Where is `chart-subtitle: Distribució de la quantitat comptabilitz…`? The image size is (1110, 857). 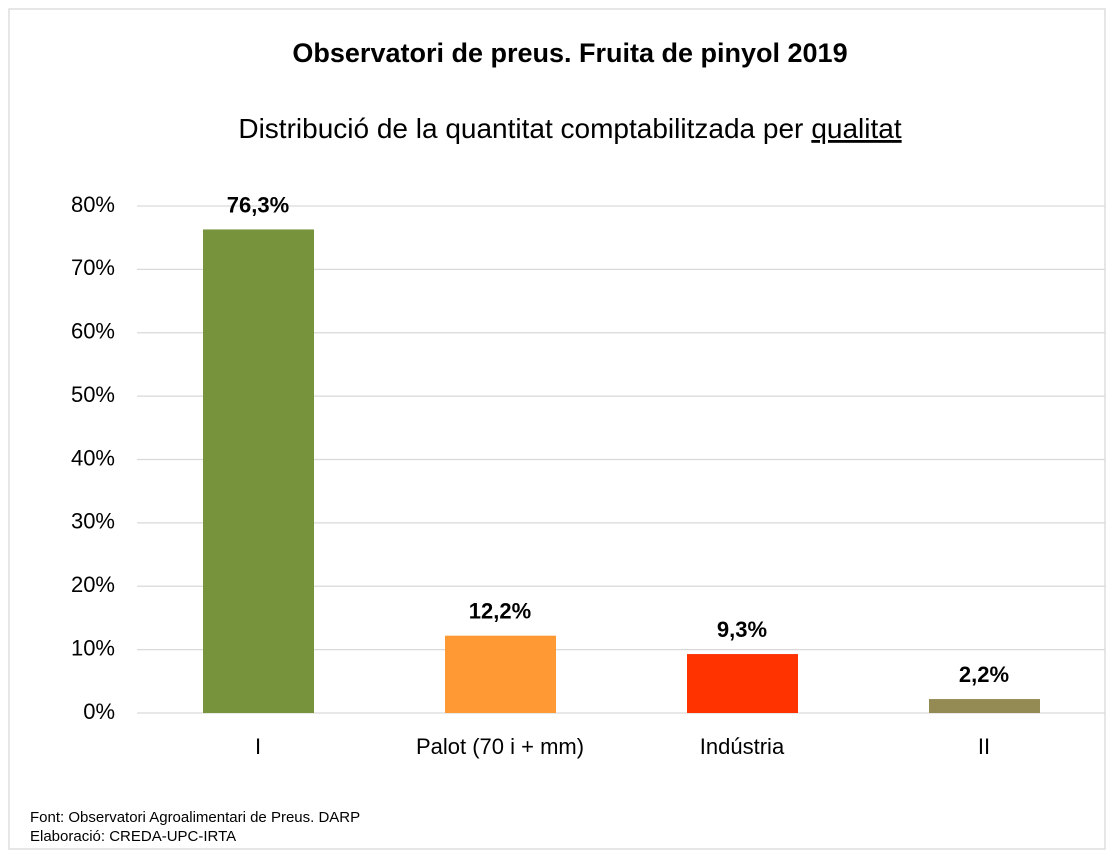
chart-subtitle: Distribució de la quantitat comptabilitz… is located at coordinates (569, 128).